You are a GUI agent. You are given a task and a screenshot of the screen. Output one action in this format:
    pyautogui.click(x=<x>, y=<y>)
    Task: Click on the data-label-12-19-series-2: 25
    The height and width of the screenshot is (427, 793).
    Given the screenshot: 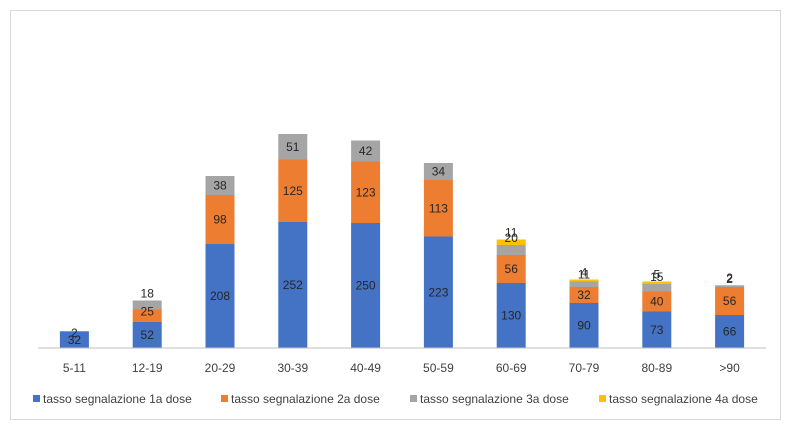 What is the action you would take?
    pyautogui.click(x=148, y=312)
    